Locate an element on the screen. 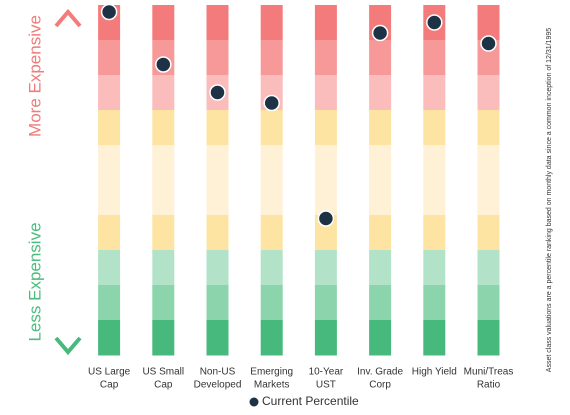  x-tick-label: US Small is located at coordinates (163, 372).